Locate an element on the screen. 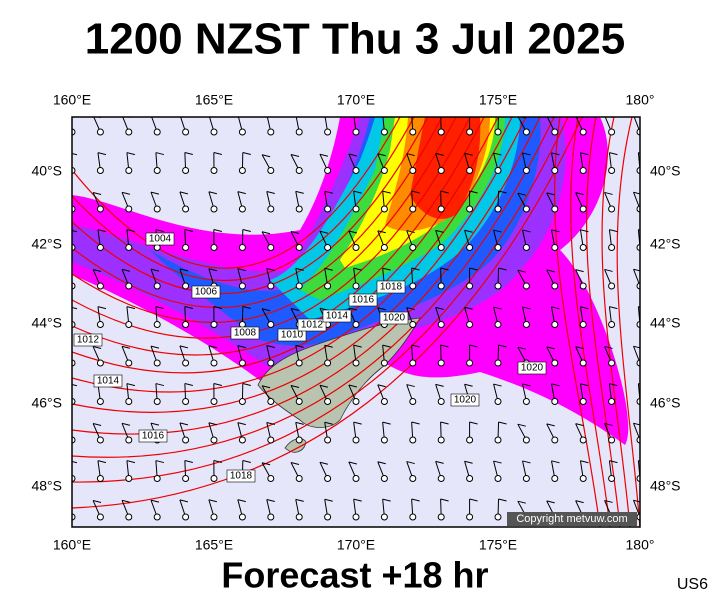  lon-label: 165°E is located at coordinates (214, 545).